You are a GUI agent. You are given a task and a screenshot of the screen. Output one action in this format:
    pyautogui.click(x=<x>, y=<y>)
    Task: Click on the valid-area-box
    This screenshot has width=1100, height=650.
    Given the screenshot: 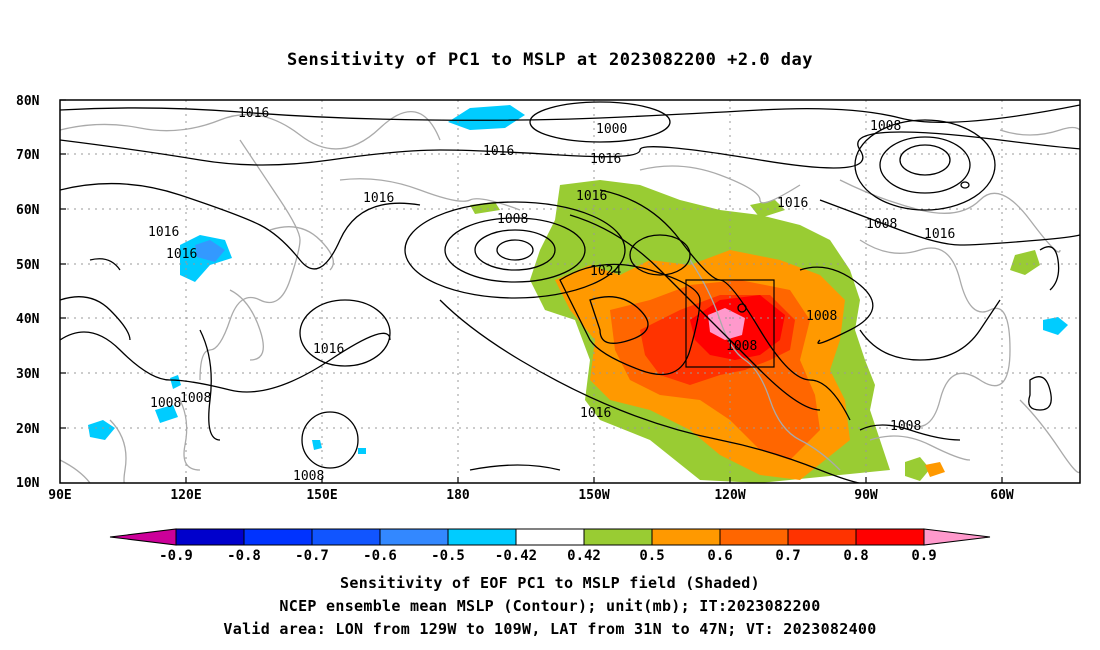 What is the action you would take?
    pyautogui.click(x=730, y=323)
    